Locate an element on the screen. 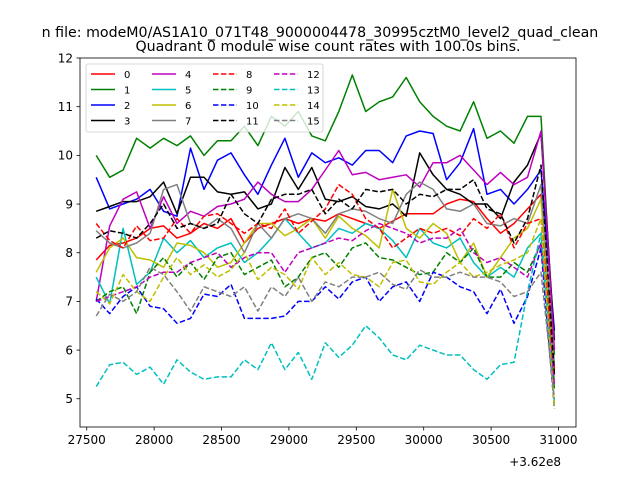 The height and width of the screenshot is (484, 640). x-offset-text: +3.62e8 is located at coordinates (535, 462).